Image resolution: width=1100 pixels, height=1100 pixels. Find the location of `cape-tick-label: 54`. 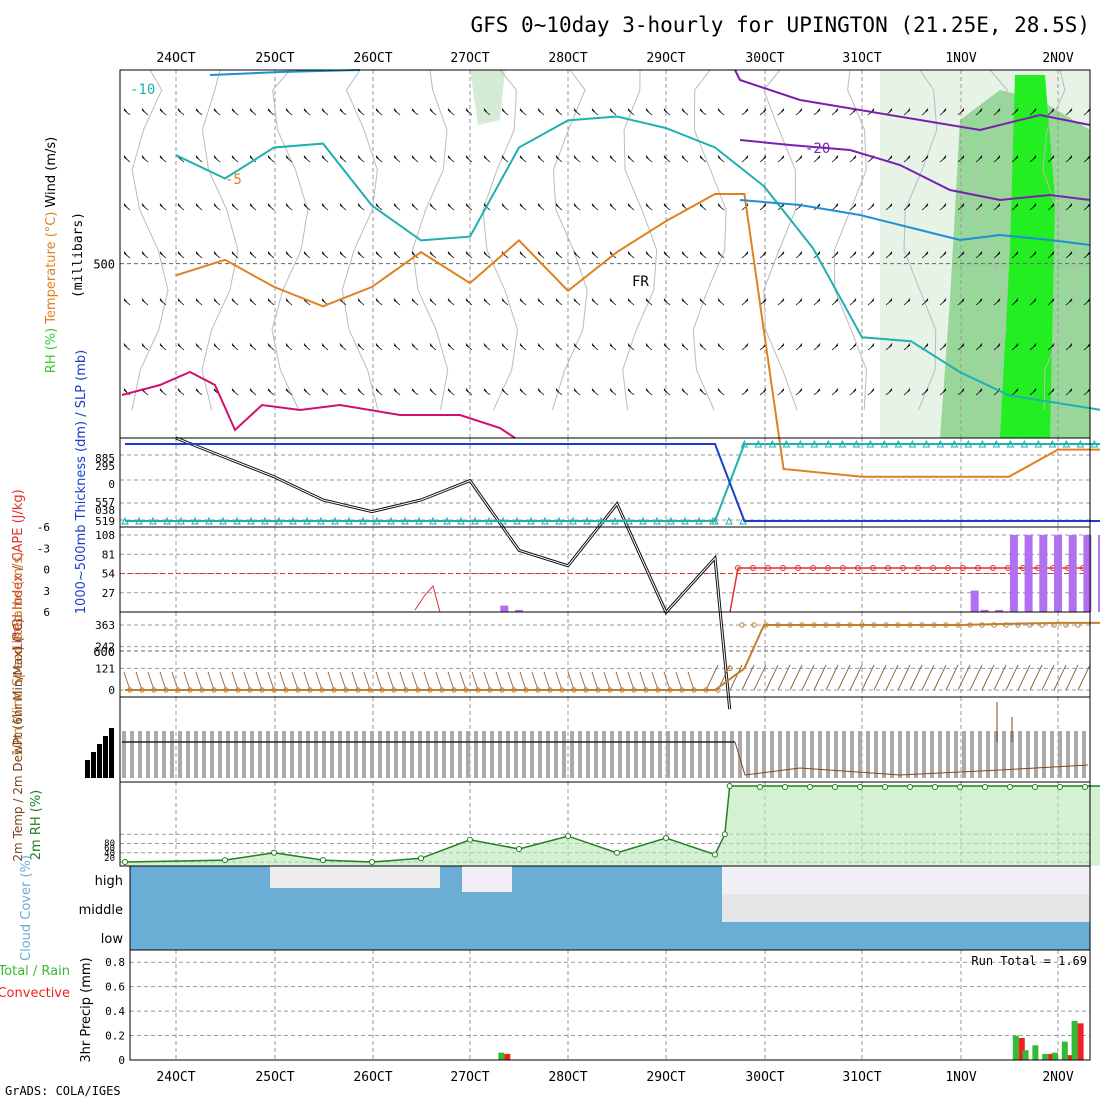

cape-tick-label: 54 is located at coordinates (109, 574).